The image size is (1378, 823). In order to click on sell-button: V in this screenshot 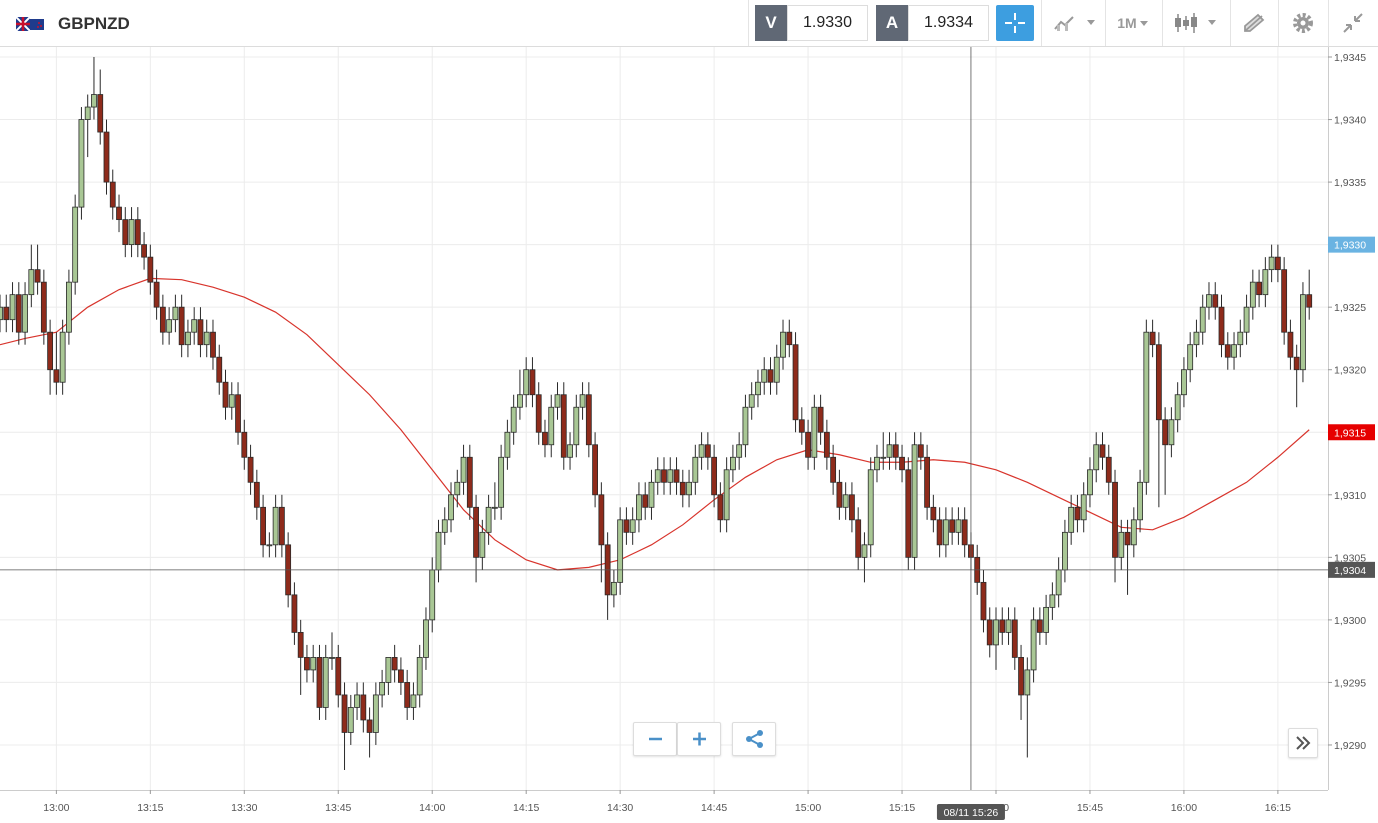, I will do `click(771, 23)`.